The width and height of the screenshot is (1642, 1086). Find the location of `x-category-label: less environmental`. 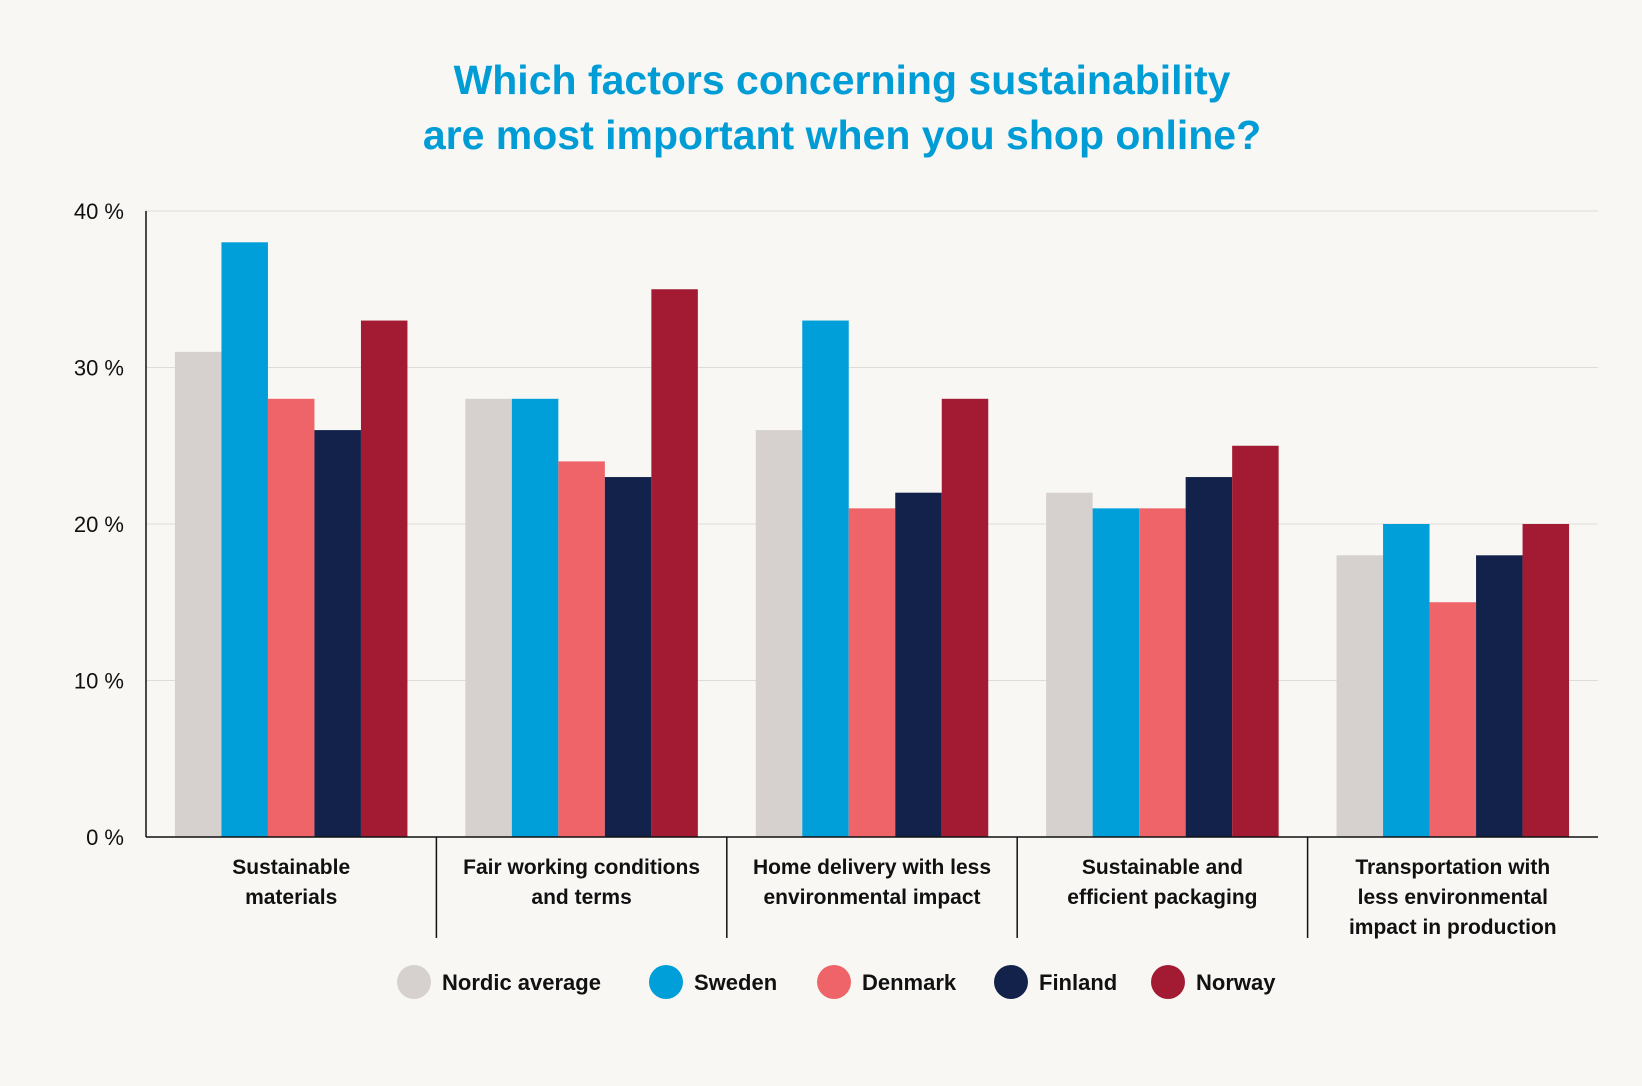

x-category-label: less environmental is located at coordinates (1453, 897).